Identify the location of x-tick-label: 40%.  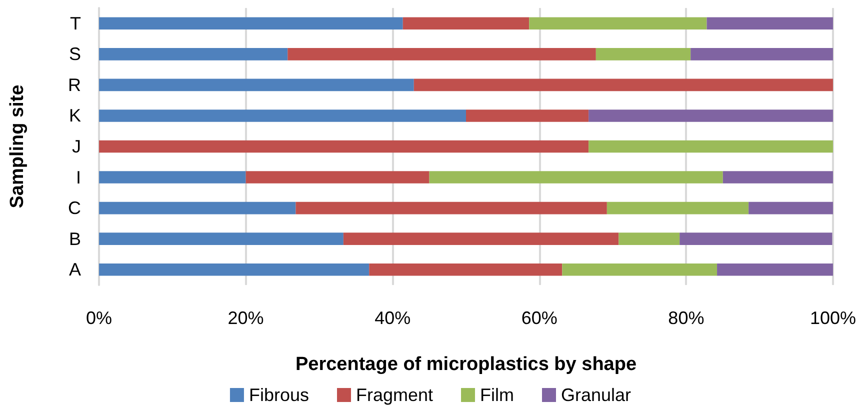
(392, 318).